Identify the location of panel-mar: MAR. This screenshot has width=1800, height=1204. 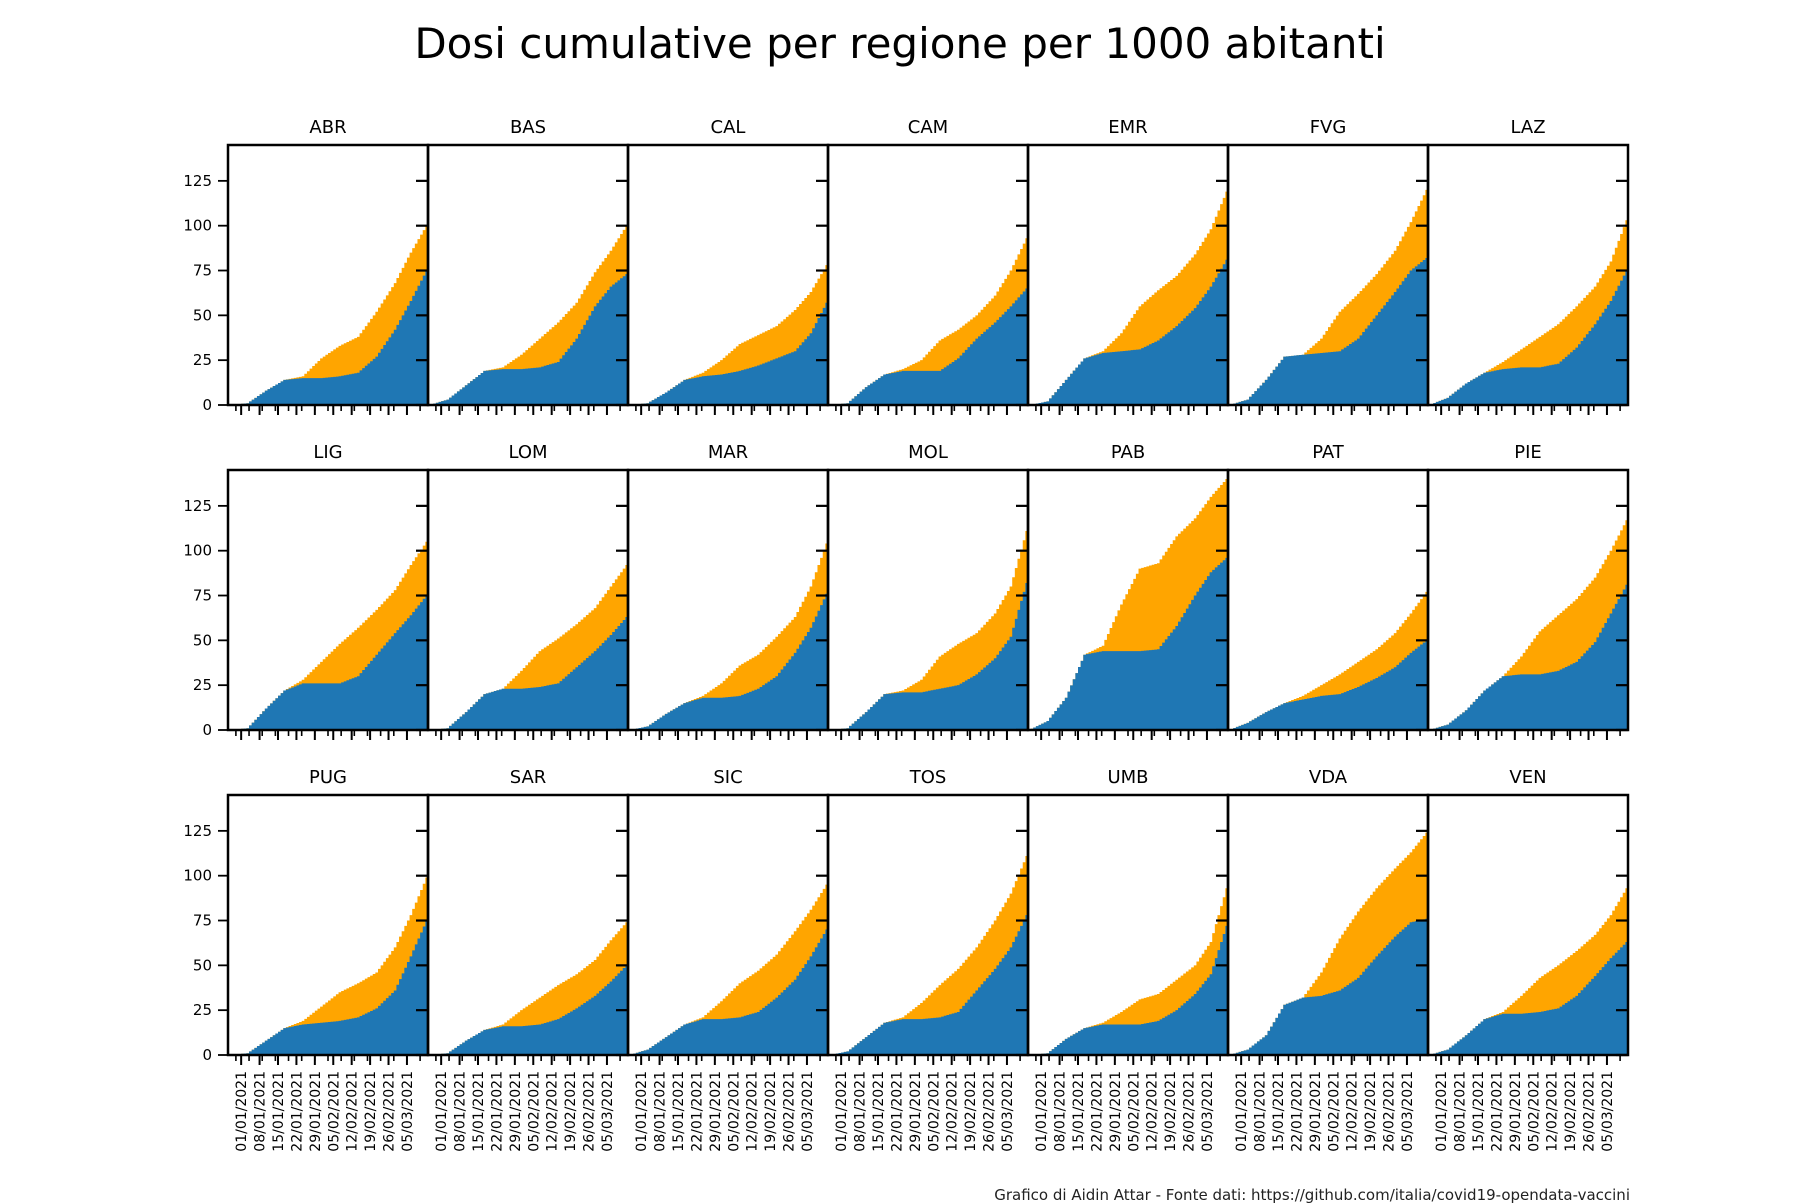
(728, 591).